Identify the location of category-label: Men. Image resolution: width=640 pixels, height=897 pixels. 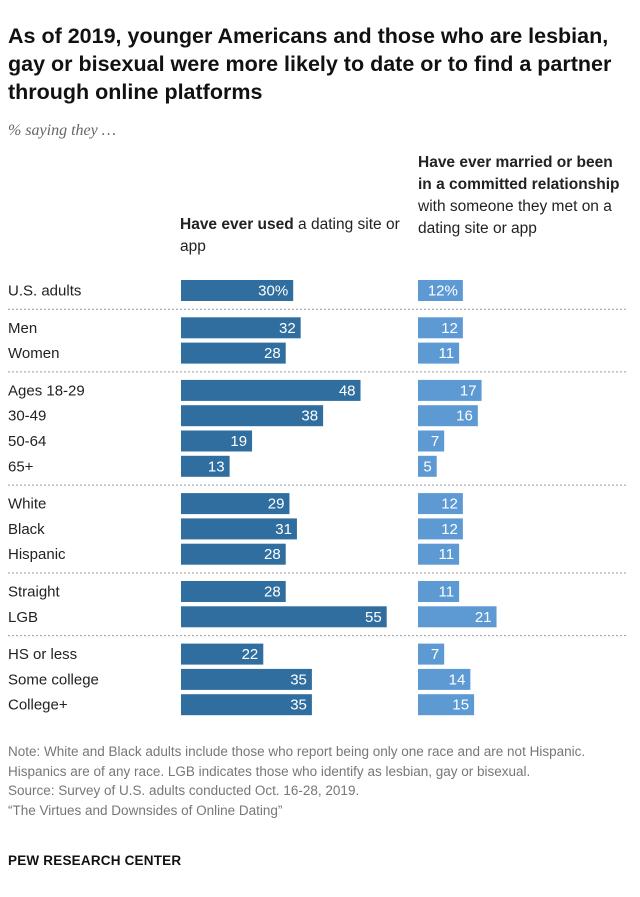
(22, 328).